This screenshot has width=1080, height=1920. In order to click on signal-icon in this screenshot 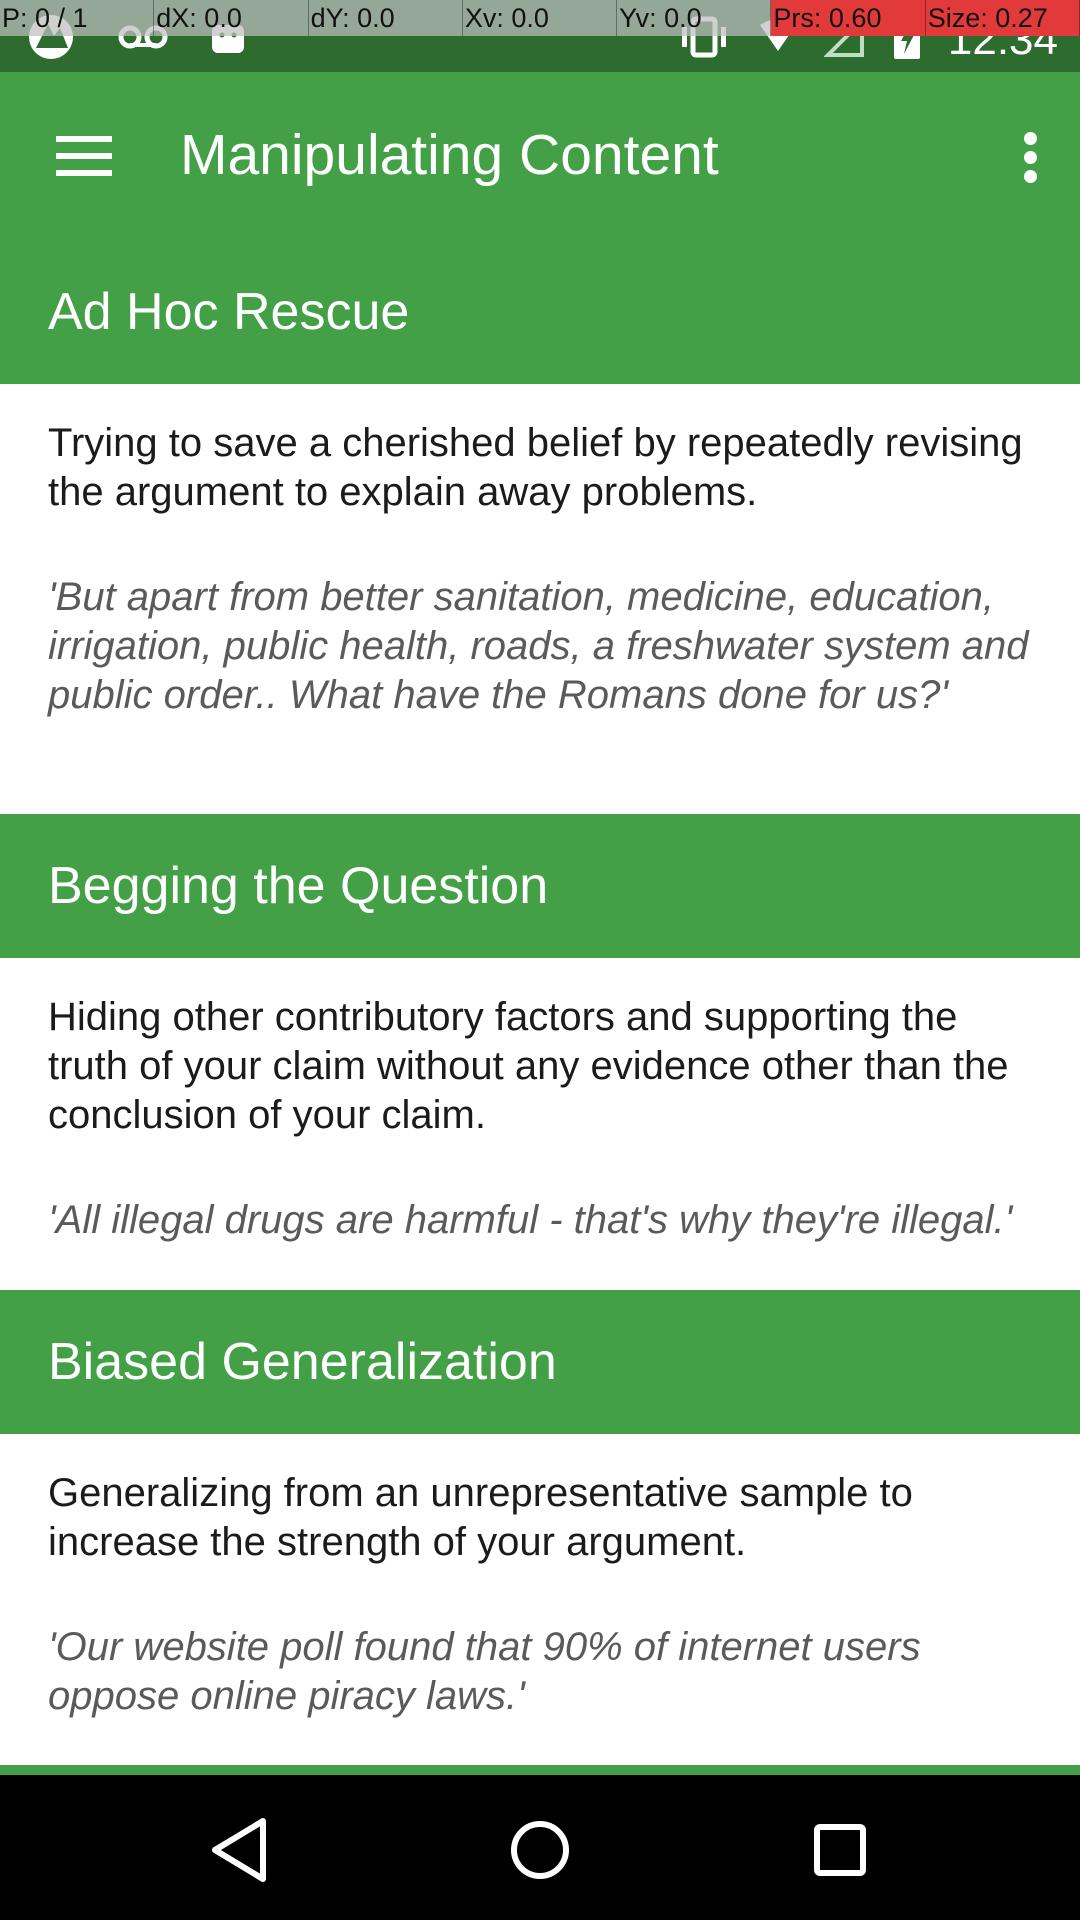, I will do `click(844, 39)`.